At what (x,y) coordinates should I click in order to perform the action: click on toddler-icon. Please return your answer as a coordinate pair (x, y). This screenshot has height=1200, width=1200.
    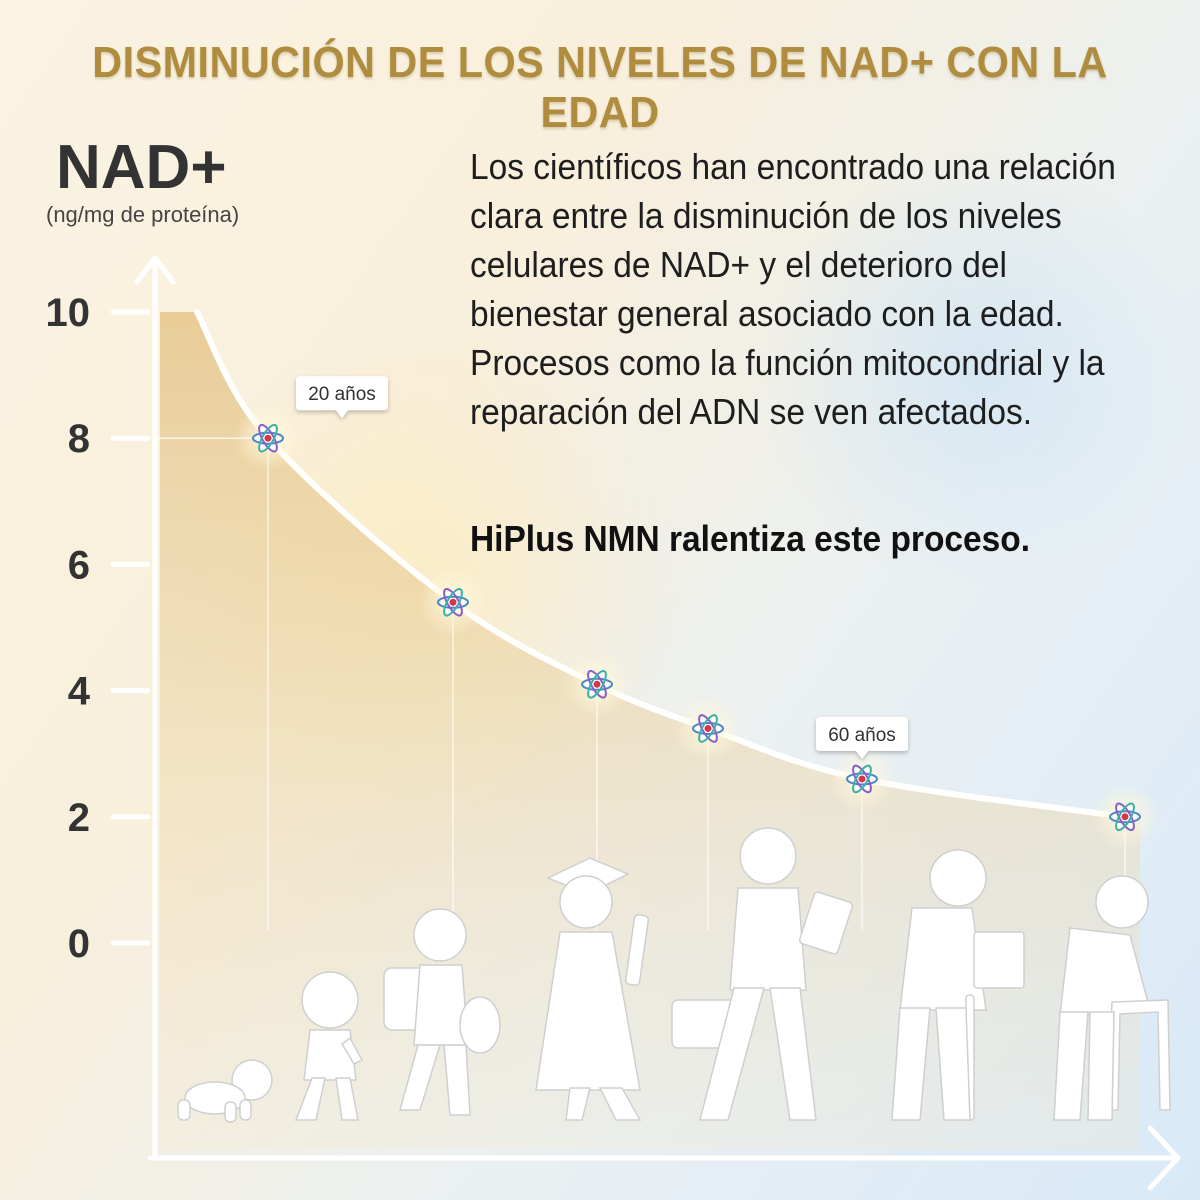
    Looking at the image, I should click on (329, 1046).